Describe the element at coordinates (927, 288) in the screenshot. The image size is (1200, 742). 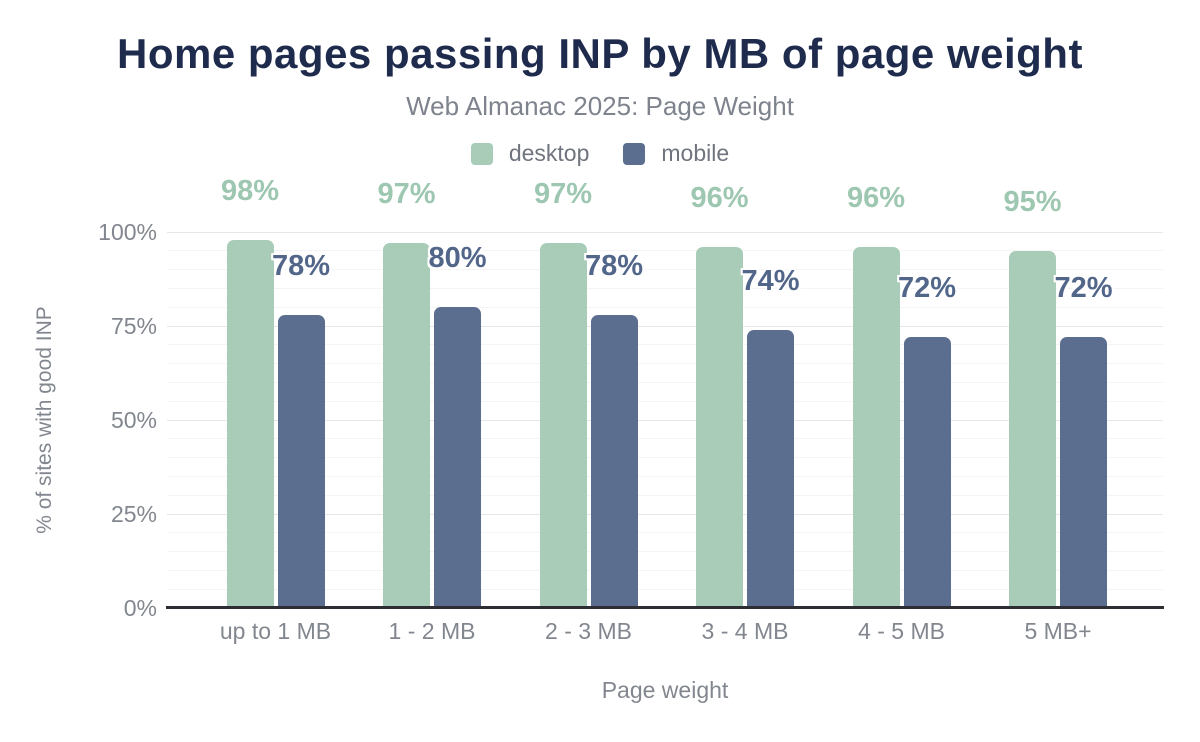
I see `value-label-mobile-4-5-mb: 72%` at that location.